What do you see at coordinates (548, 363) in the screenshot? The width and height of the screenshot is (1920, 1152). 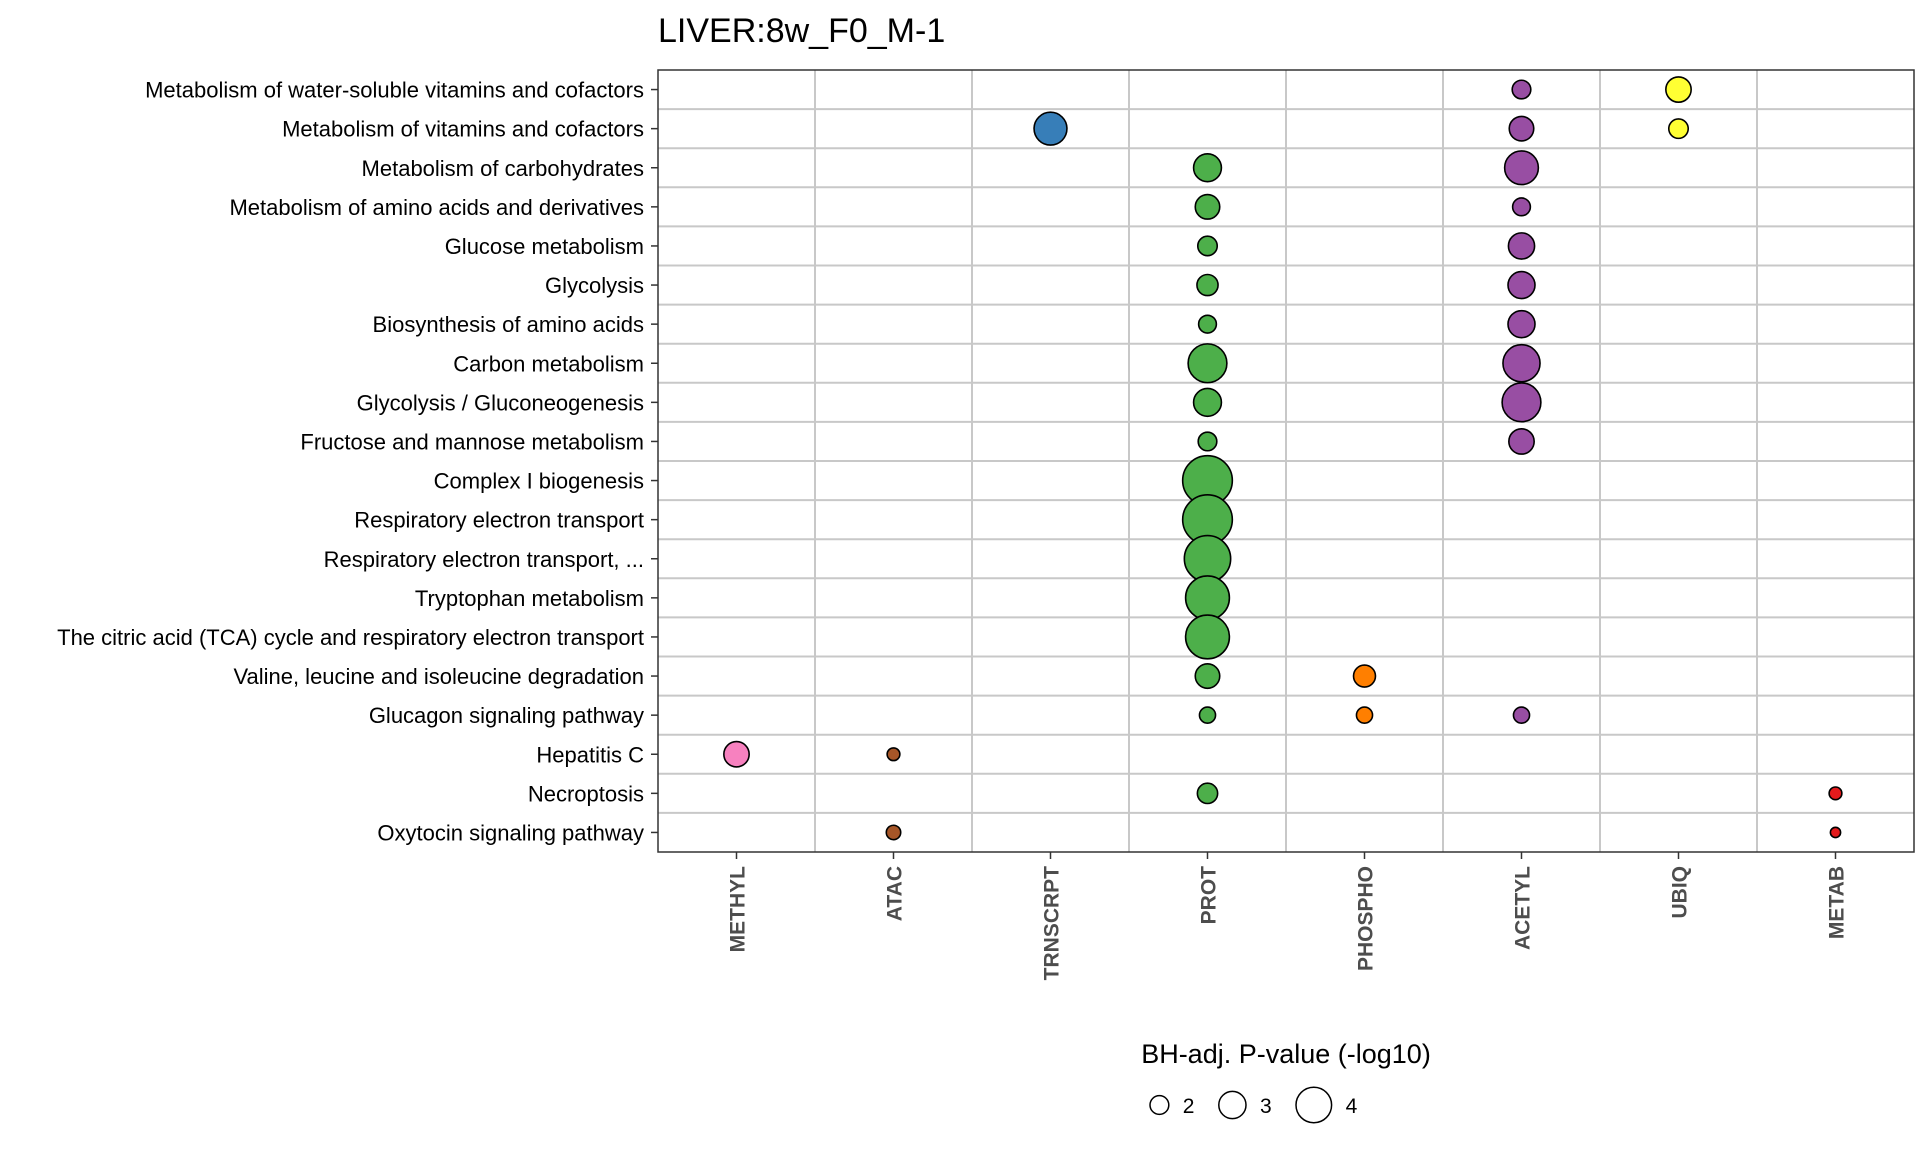 I see `y-tick-label: Carbon metabolism` at bounding box center [548, 363].